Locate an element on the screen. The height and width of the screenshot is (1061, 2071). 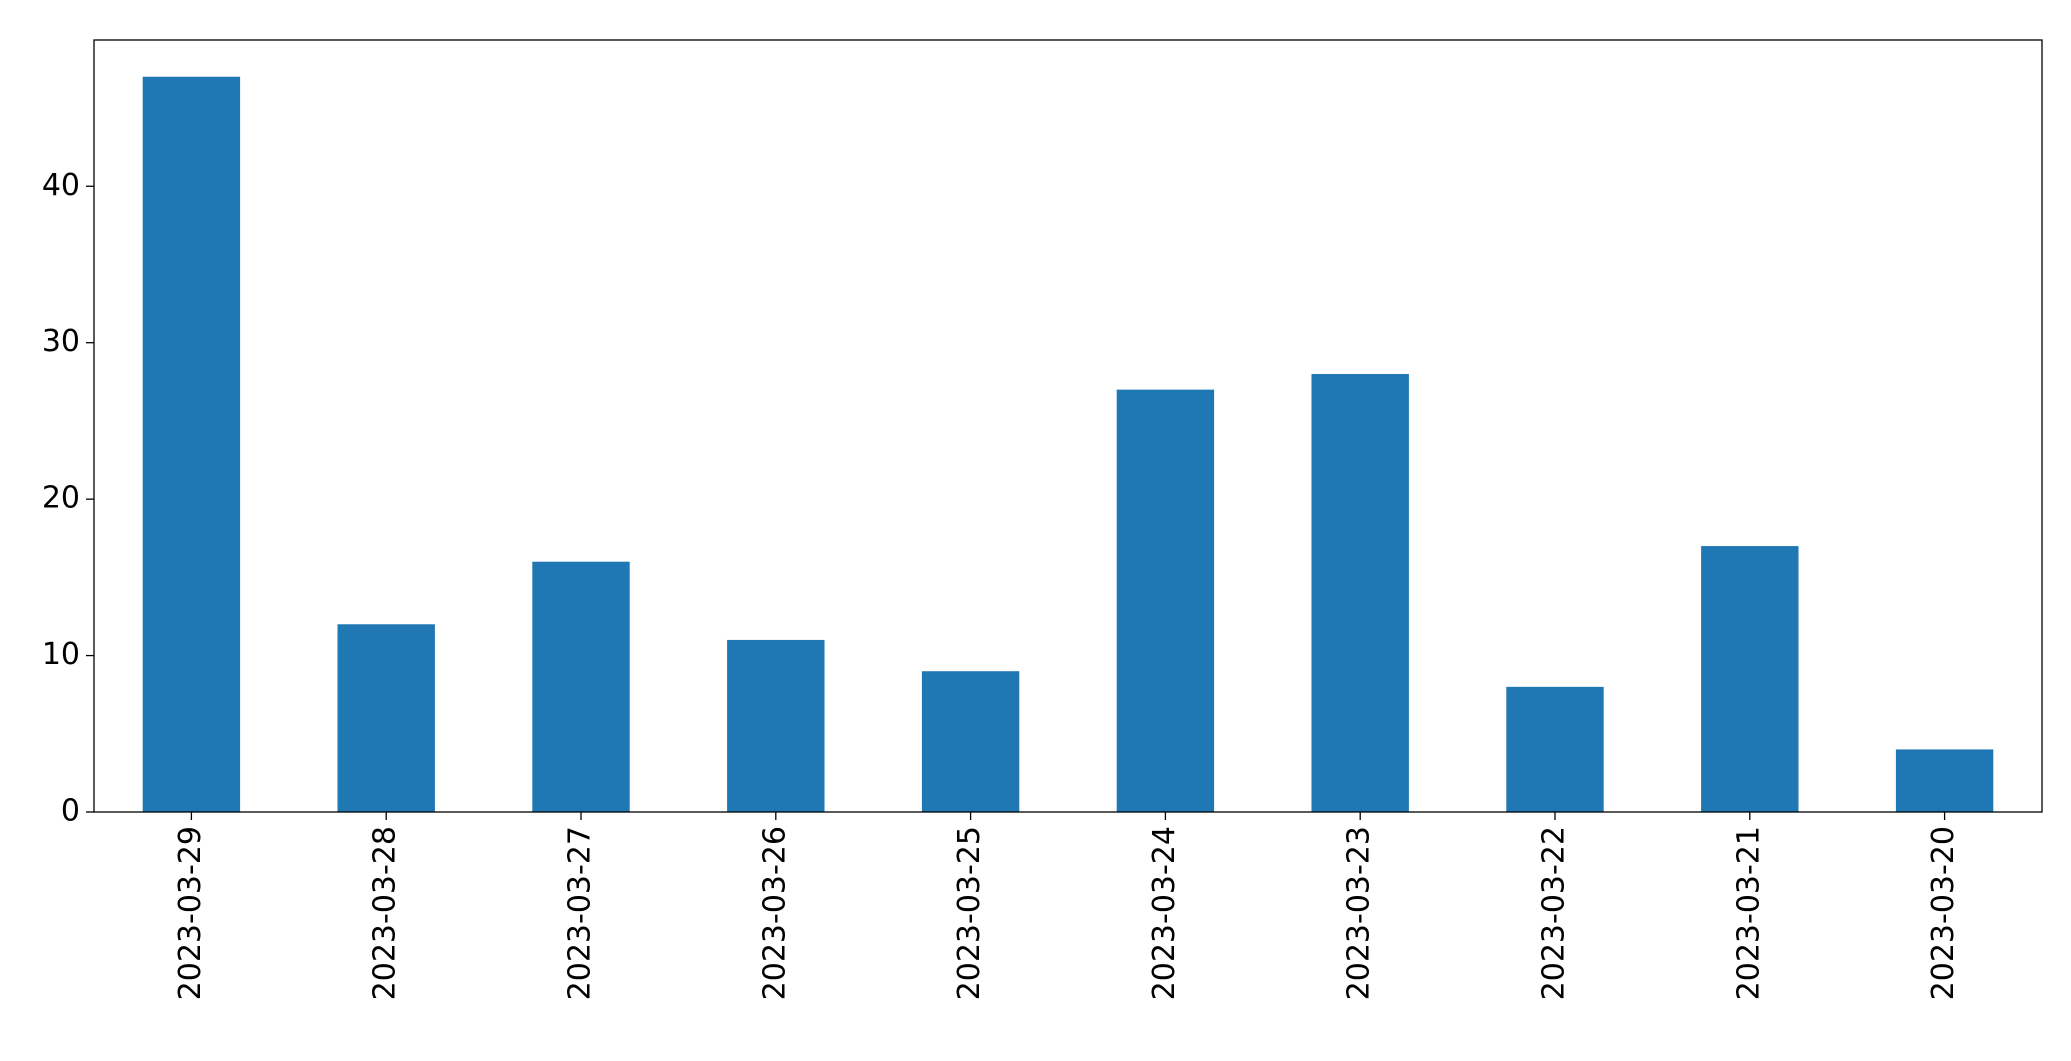
y-tick-label: 10 is located at coordinates (61, 654).